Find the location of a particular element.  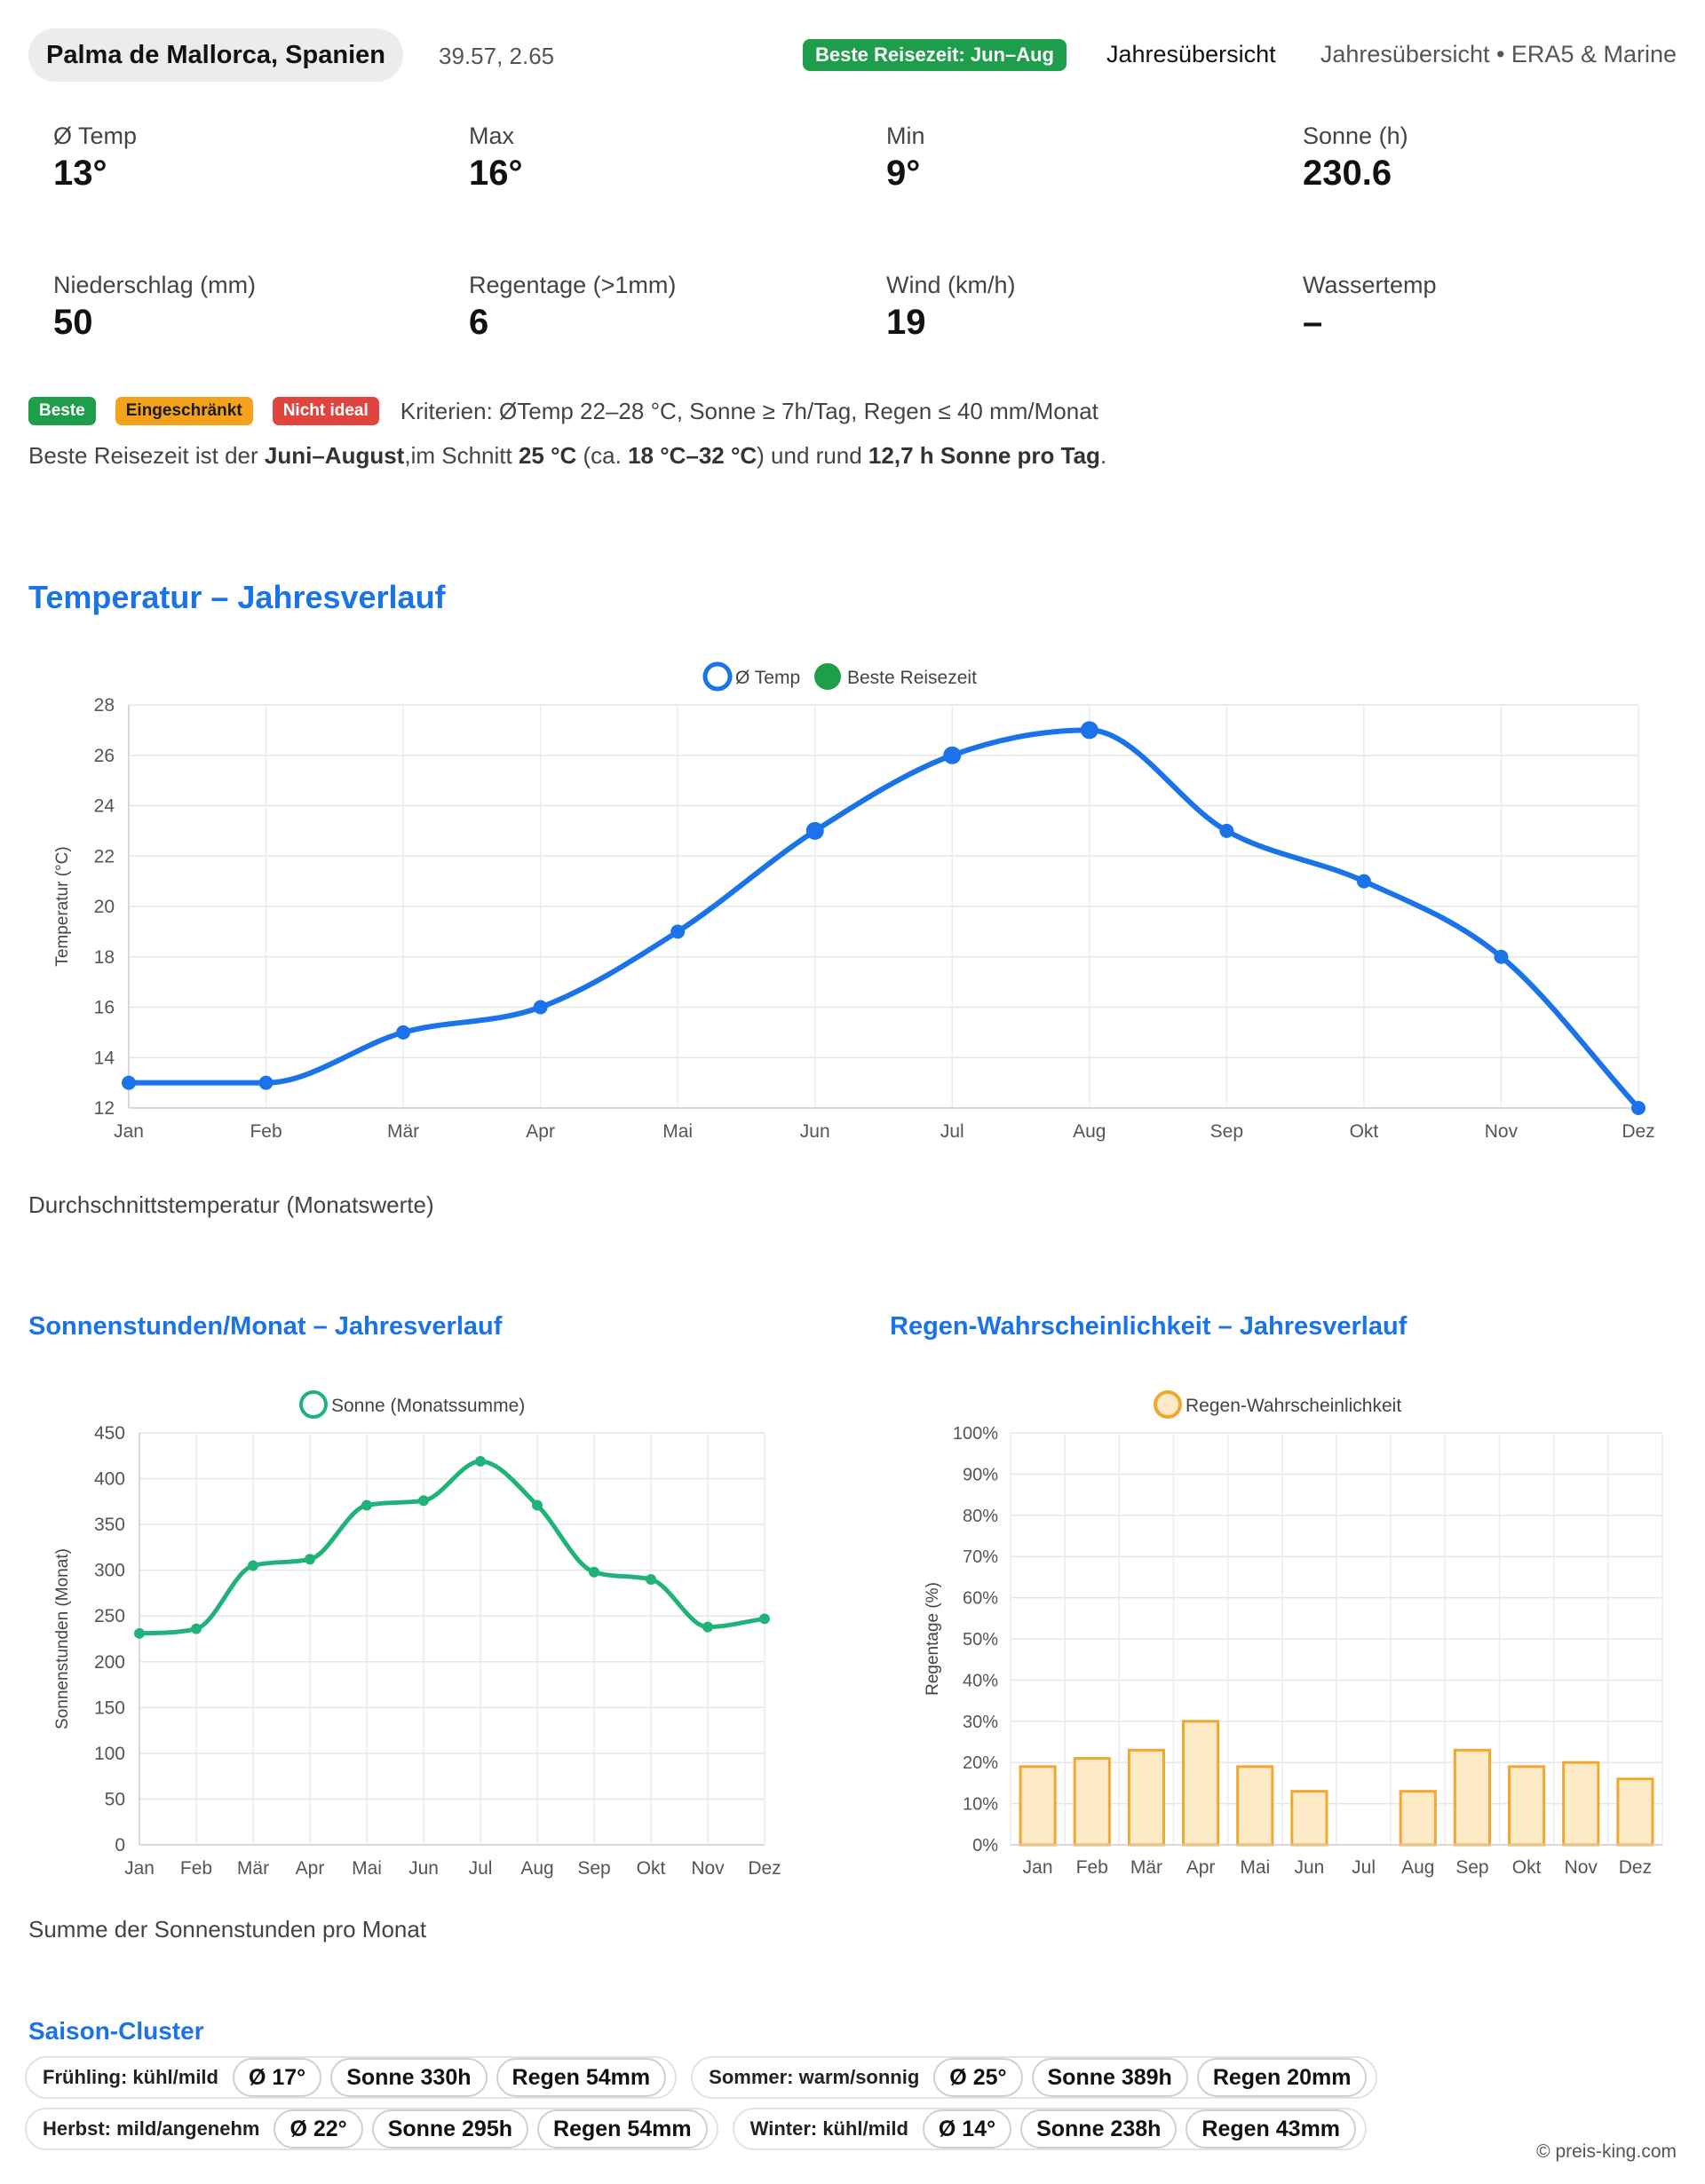

temp-section-title: Temperatur – Jahresverlauf is located at coordinates (237, 597).